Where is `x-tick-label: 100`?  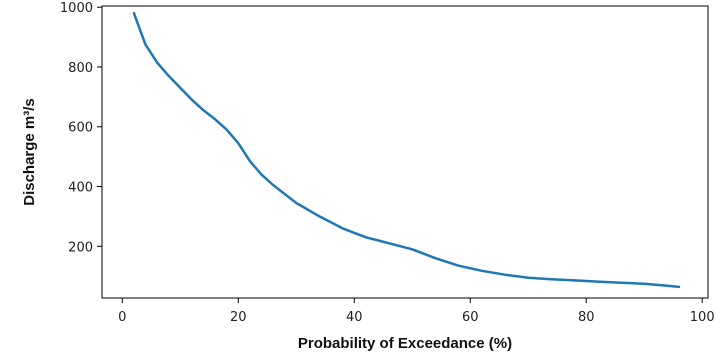 x-tick-label: 100 is located at coordinates (702, 317).